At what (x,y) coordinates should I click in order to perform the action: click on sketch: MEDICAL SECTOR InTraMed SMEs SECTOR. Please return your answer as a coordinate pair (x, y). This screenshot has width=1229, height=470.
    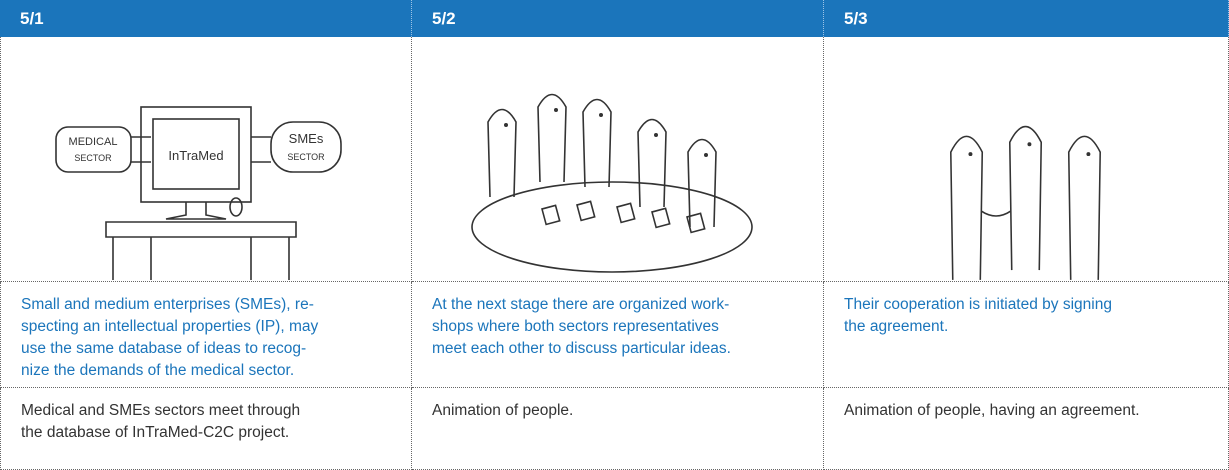
    Looking at the image, I should click on (198, 194).